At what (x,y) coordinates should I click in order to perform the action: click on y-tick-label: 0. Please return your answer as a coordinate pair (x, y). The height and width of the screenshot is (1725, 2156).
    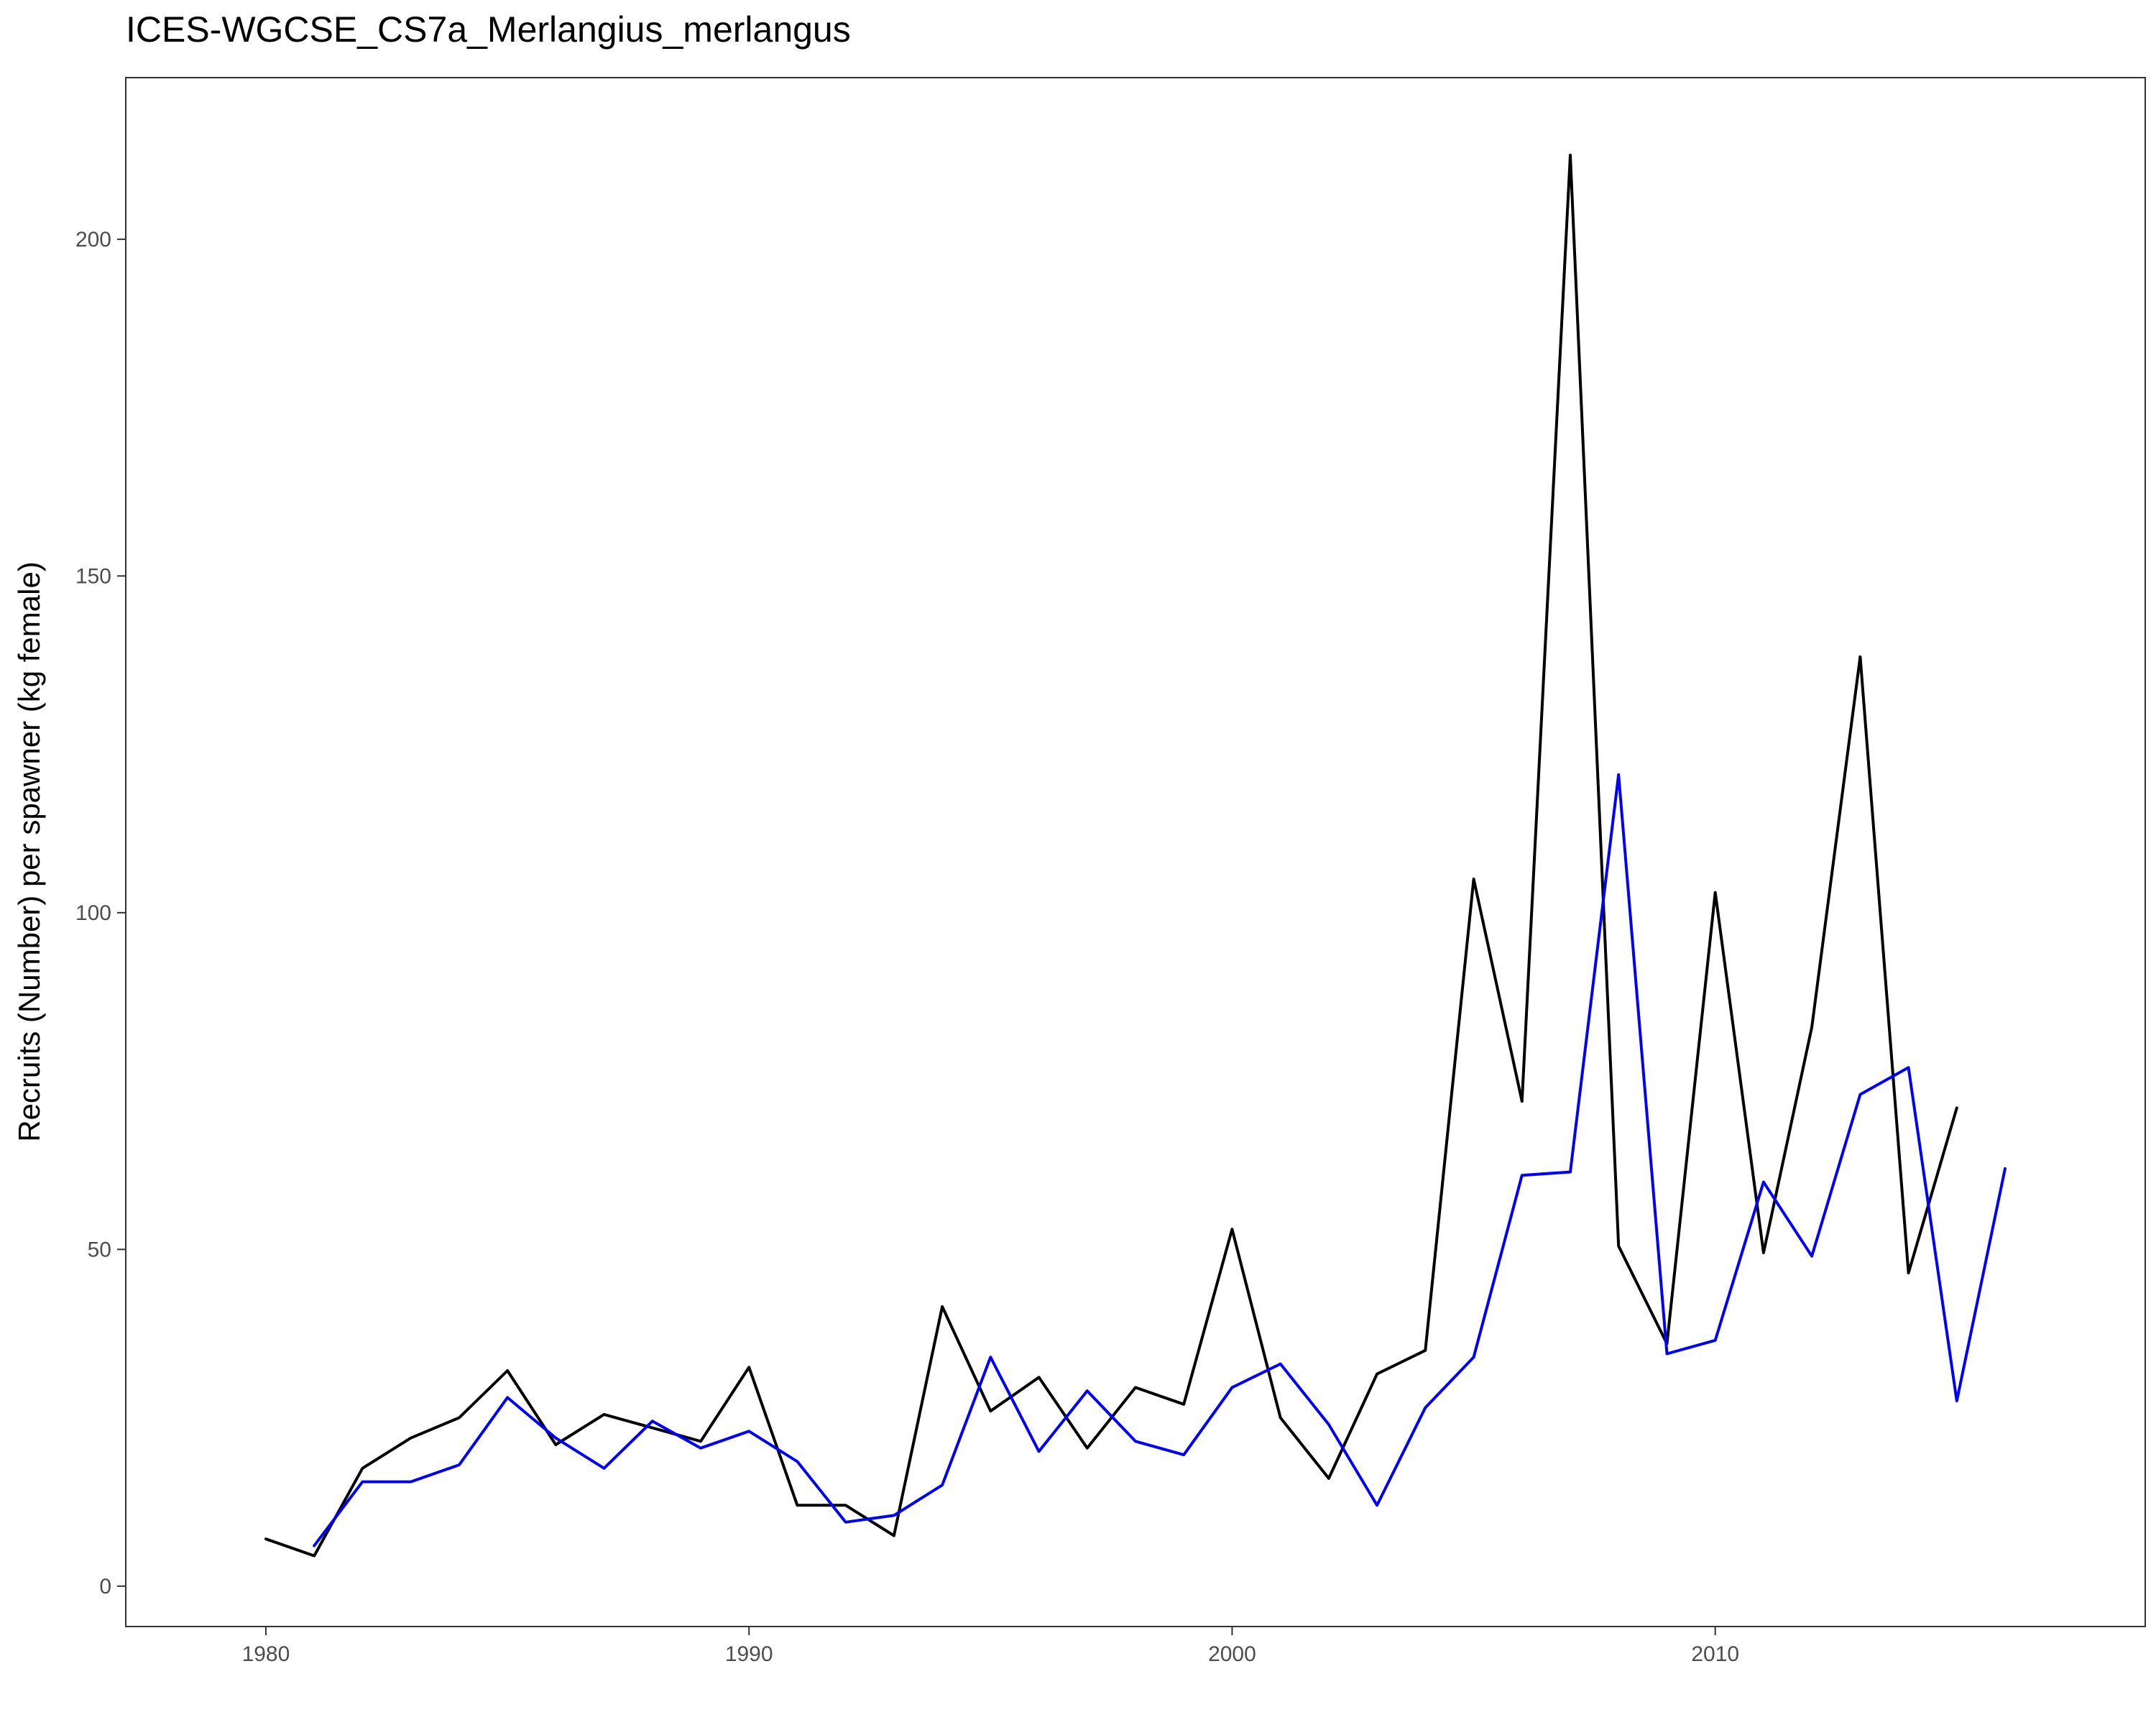
    Looking at the image, I should click on (105, 1586).